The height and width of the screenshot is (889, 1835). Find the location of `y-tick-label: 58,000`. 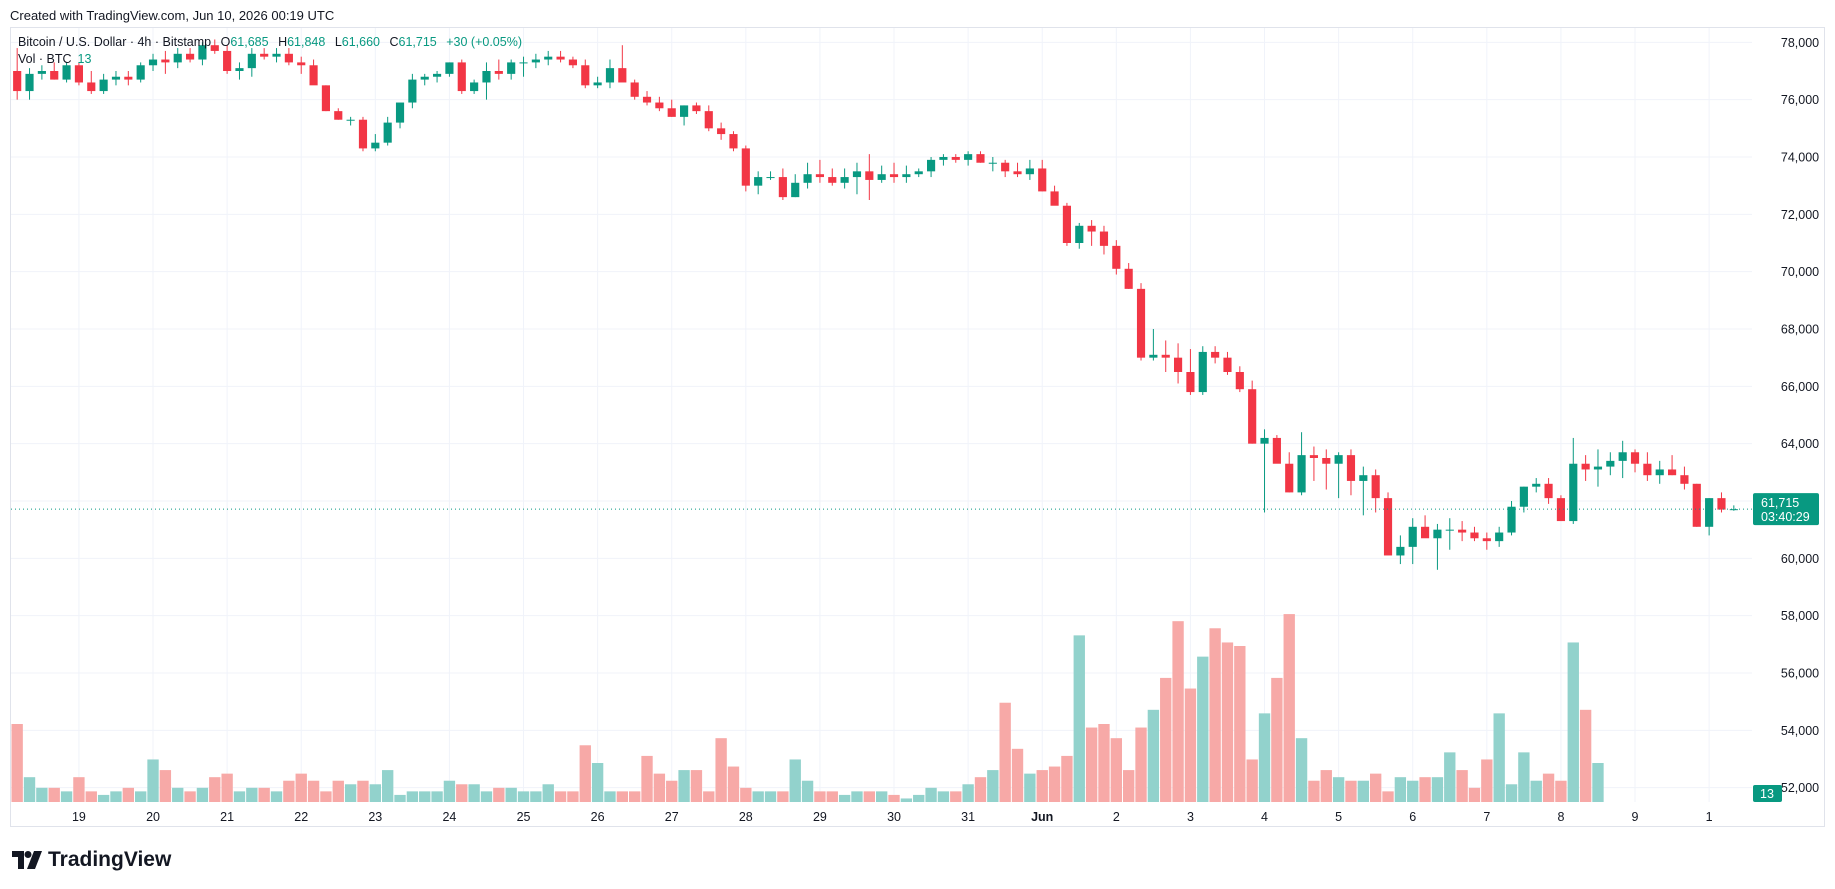

y-tick-label: 58,000 is located at coordinates (1800, 616).